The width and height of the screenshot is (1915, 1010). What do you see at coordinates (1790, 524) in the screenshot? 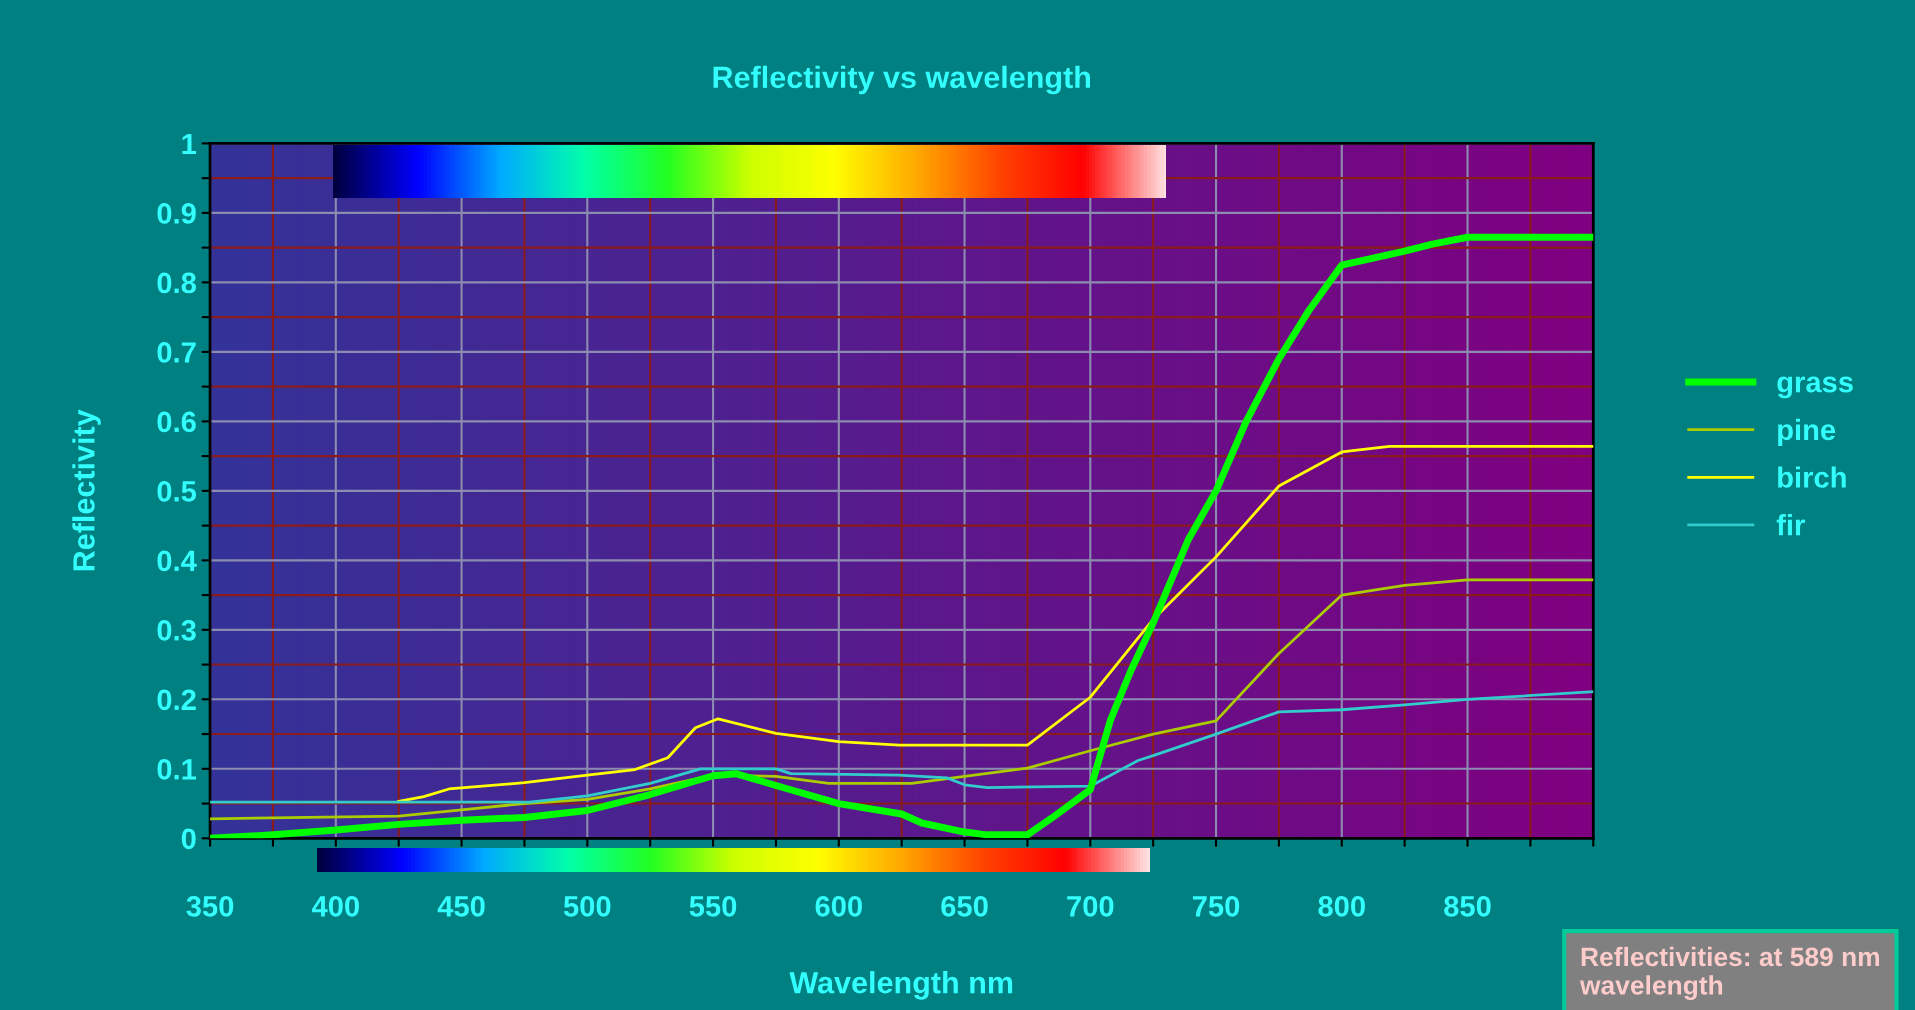
I see `legend-label: fir` at bounding box center [1790, 524].